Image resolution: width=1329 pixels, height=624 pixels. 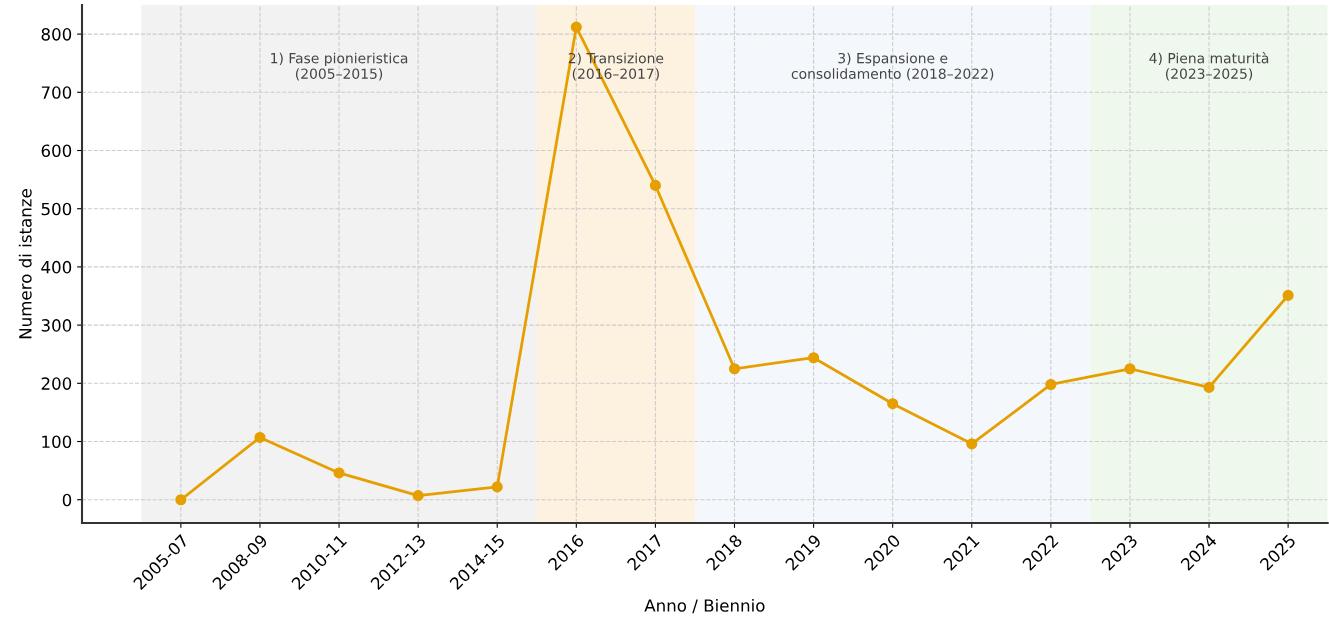 What do you see at coordinates (704, 606) in the screenshot?
I see `x-axis-title: Anno / Biennio` at bounding box center [704, 606].